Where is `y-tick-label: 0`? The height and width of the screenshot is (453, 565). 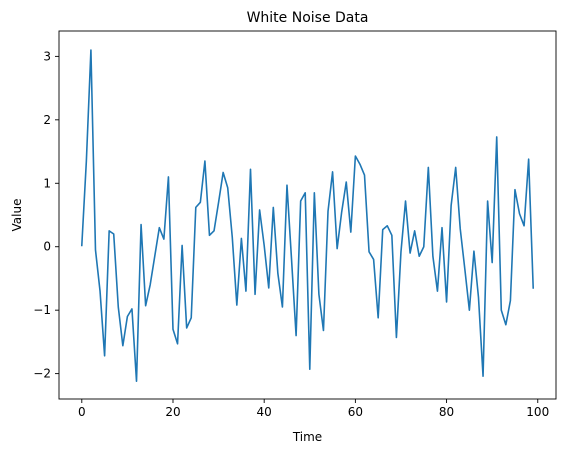
y-tick-label: 0 is located at coordinates (47, 247).